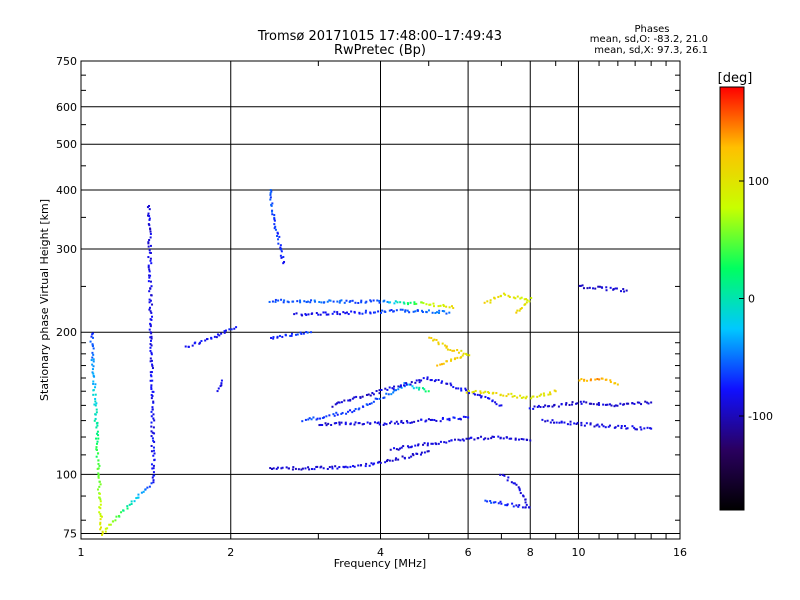 This screenshot has width=800, height=600. What do you see at coordinates (66, 107) in the screenshot?
I see `y-tick-label: 600` at bounding box center [66, 107].